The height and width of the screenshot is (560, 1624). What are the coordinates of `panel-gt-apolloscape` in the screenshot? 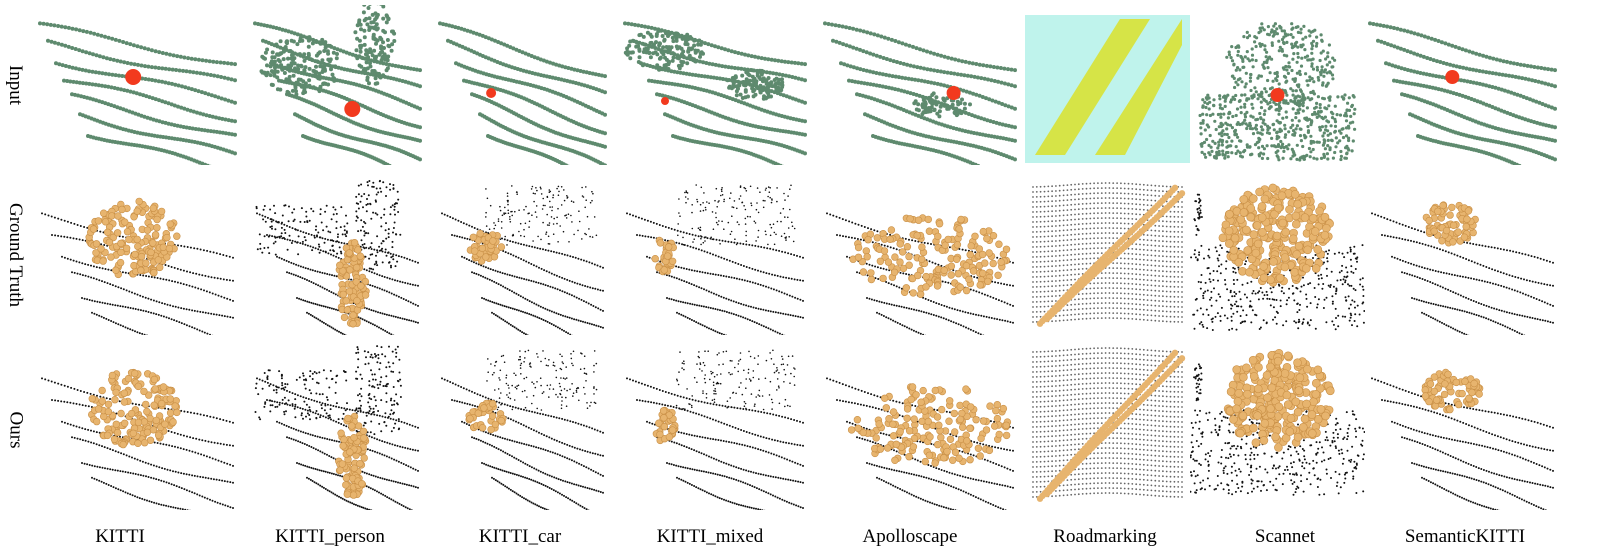 It's located at (920, 255).